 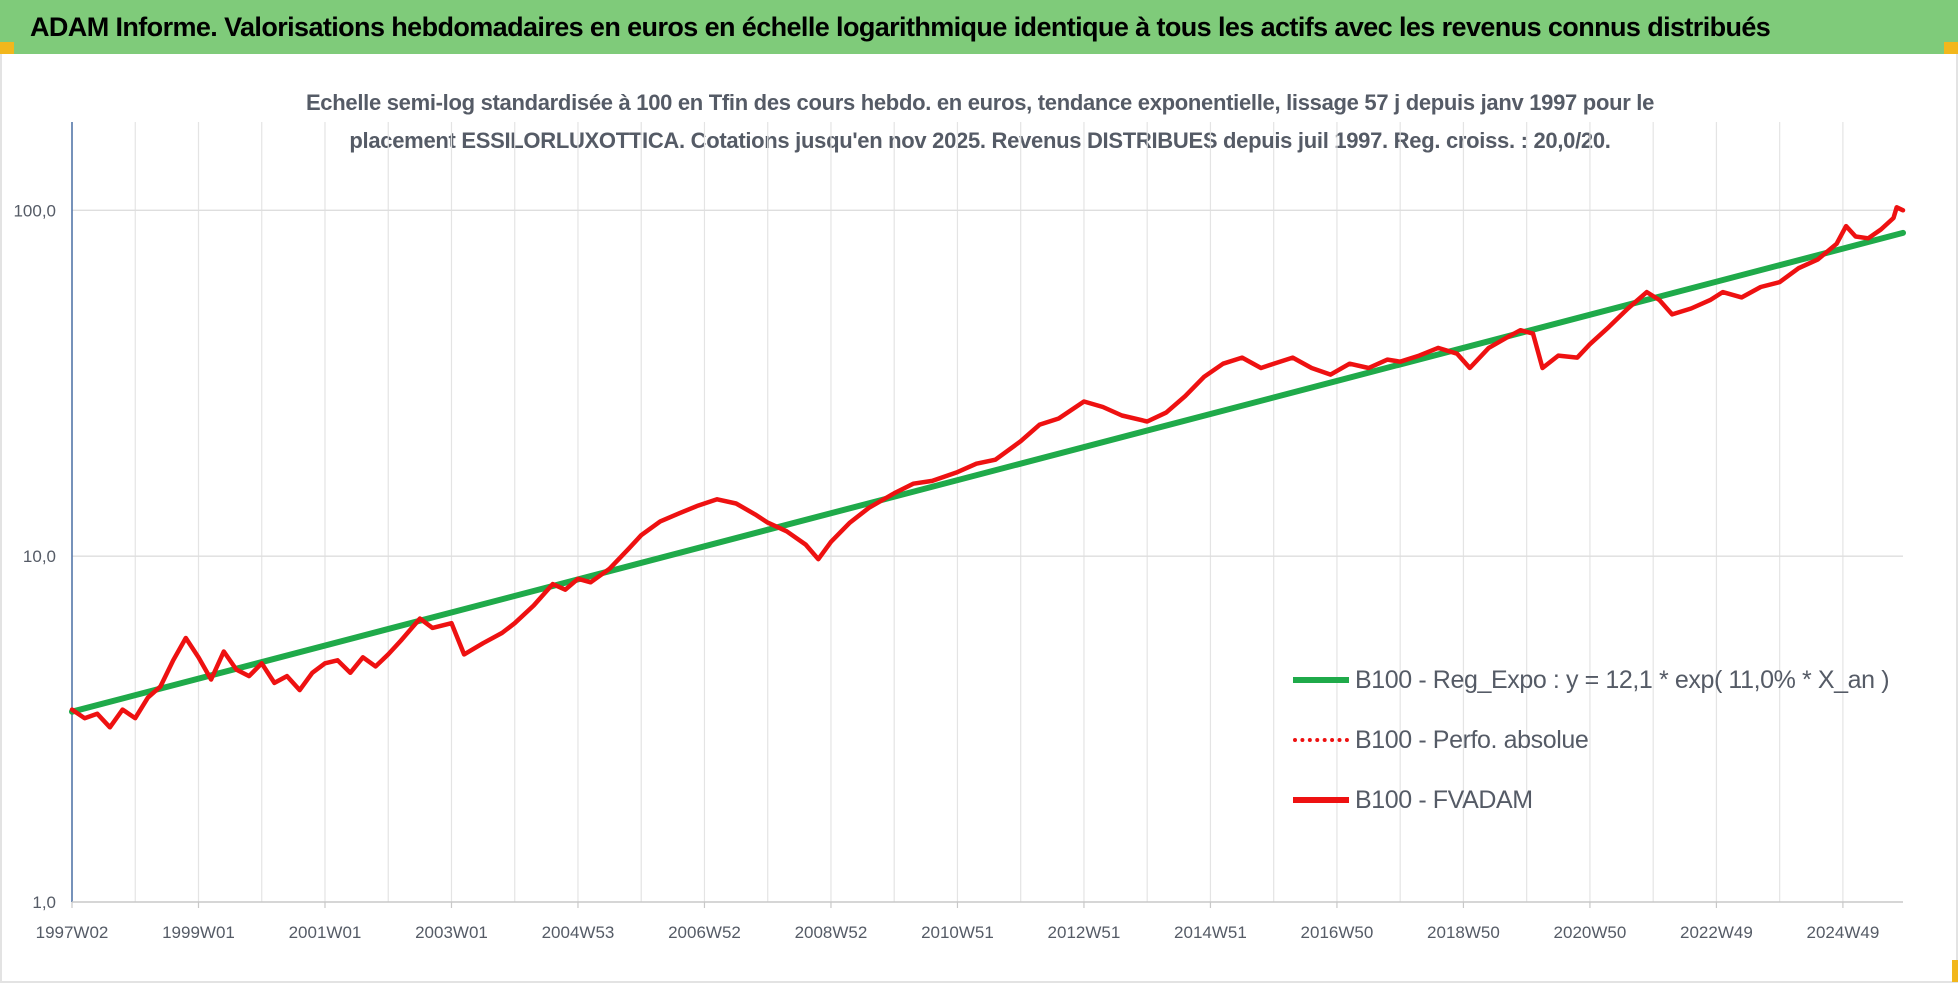 What do you see at coordinates (1590, 932) in the screenshot?
I see `x-tick-label: 2020W50` at bounding box center [1590, 932].